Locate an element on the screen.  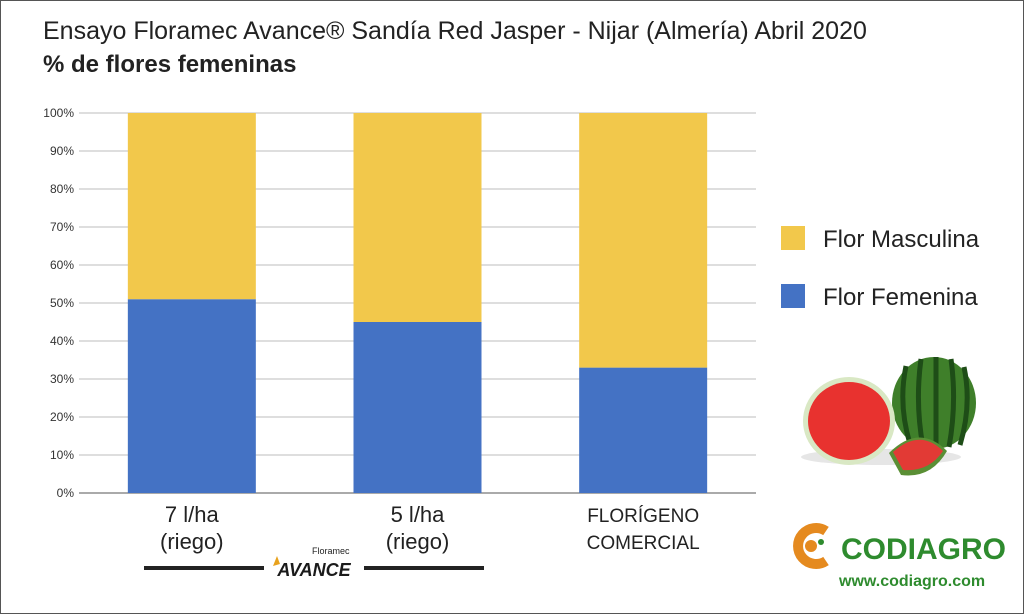
y-tick-label: 80% is located at coordinates (62, 189).